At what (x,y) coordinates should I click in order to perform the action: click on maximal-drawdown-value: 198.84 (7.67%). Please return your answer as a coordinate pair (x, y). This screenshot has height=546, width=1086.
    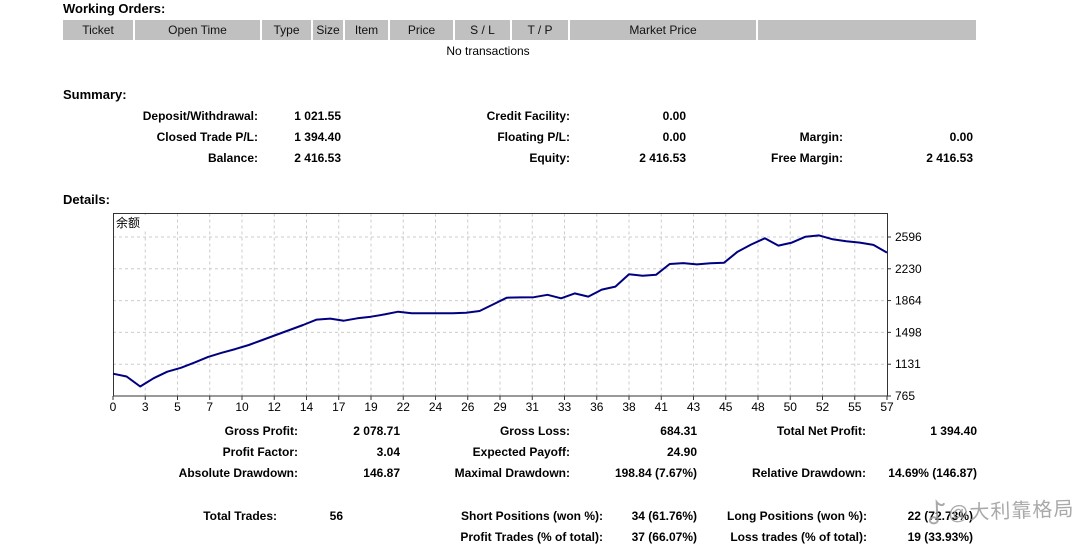
    Looking at the image, I should click on (655, 473).